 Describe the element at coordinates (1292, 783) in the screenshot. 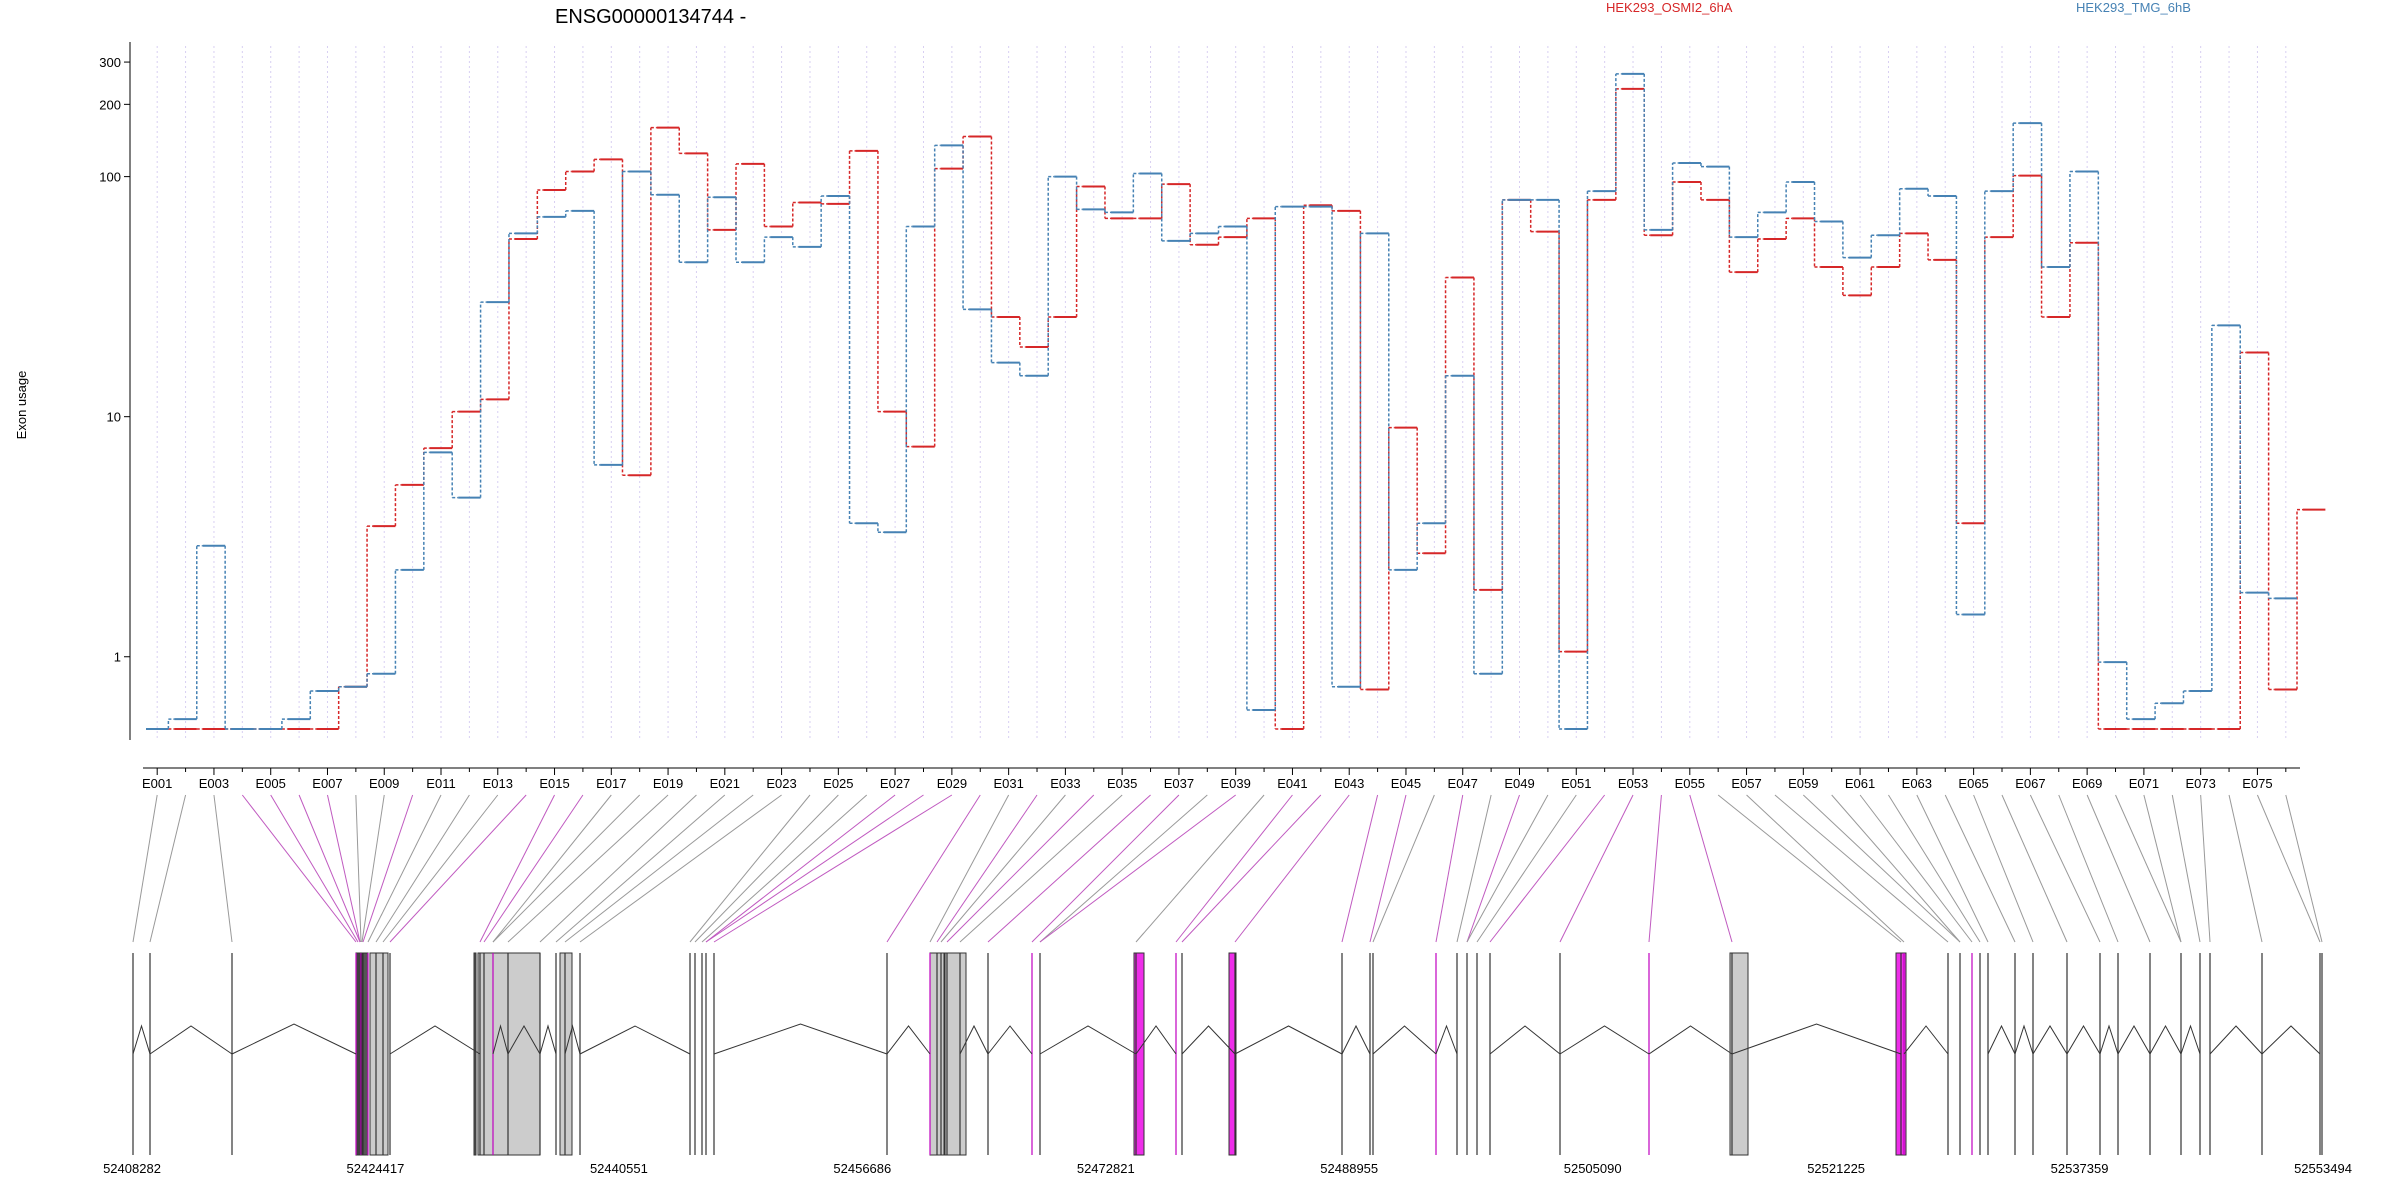

I see `x-tick-label: E041` at that location.